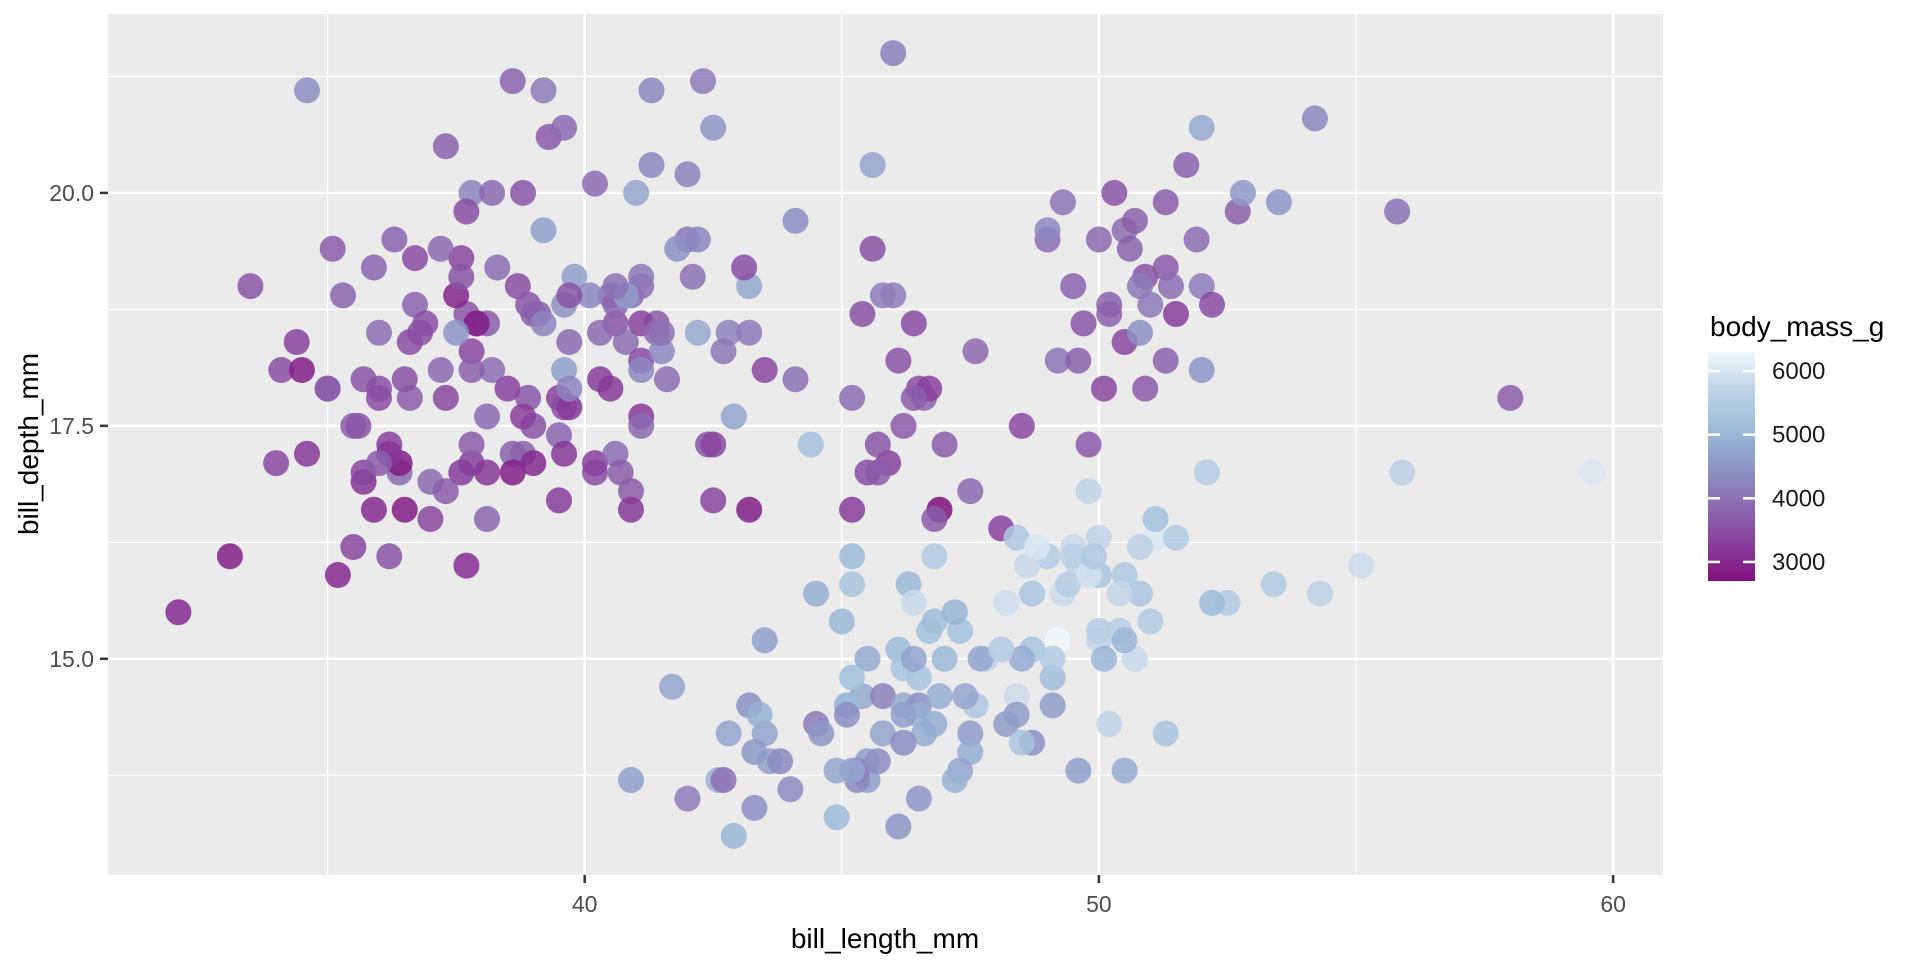  Describe the element at coordinates (1798, 467) in the screenshot. I see `legend-tick-labels: 3000 4000 5000 6000` at that location.